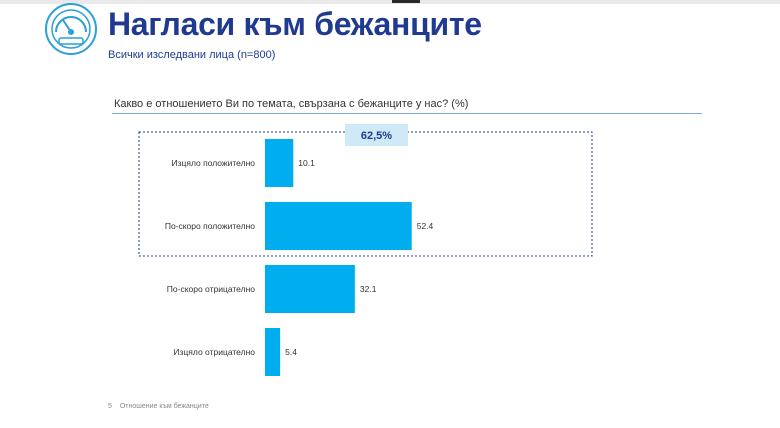 The height and width of the screenshot is (428, 780). I want to click on window-top-handle, so click(406, 1).